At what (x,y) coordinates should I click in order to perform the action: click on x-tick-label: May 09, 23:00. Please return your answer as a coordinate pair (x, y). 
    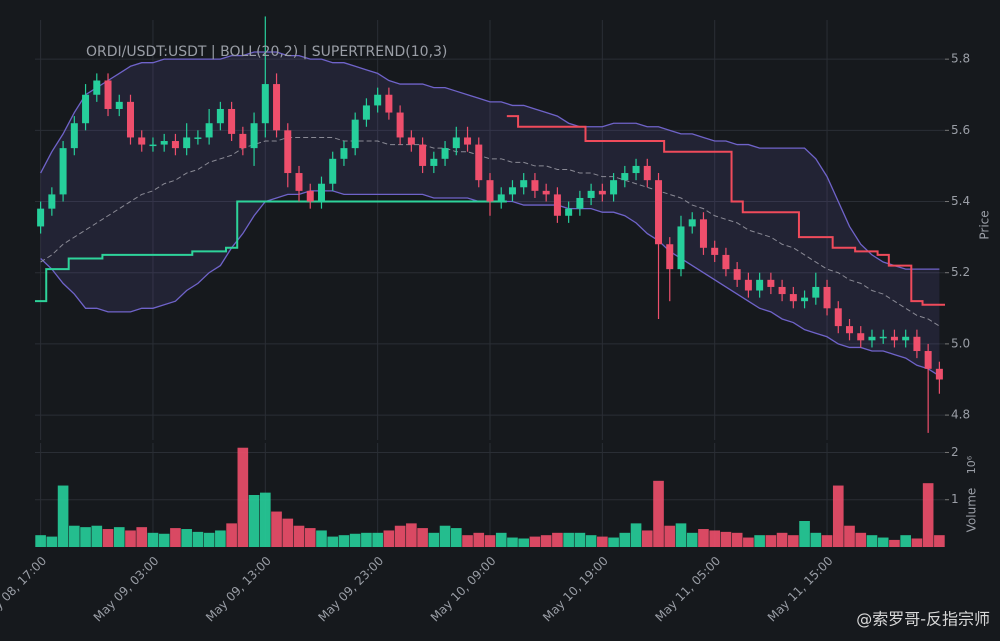
    Looking at the image, I should click on (350, 589).